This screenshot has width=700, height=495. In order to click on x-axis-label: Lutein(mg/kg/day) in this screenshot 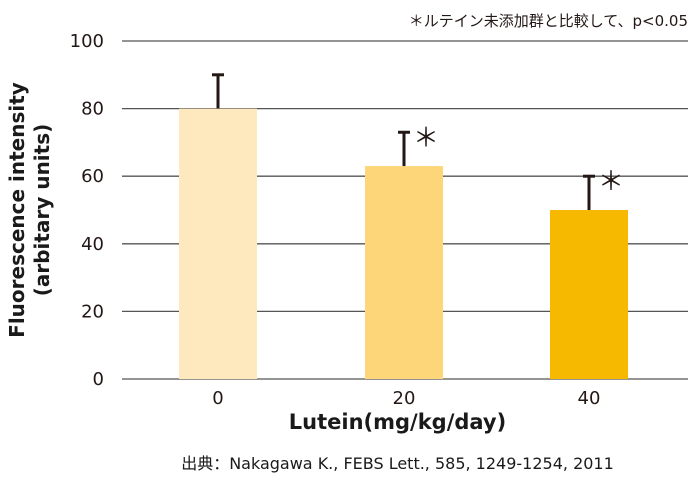, I will do `click(397, 422)`.